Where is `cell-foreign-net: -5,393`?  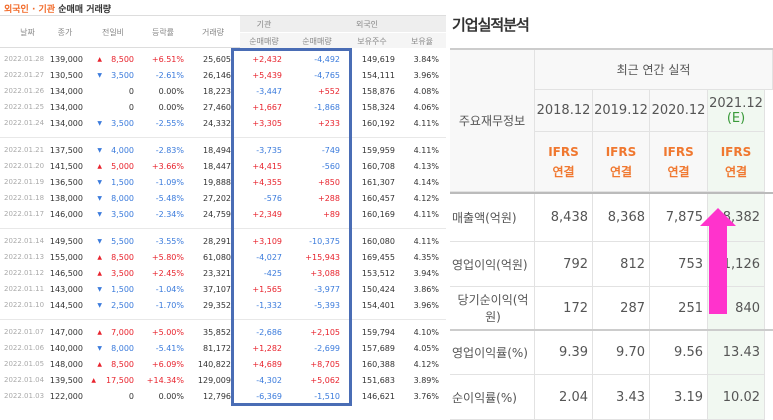 cell-foreign-net: -5,393 is located at coordinates (327, 305).